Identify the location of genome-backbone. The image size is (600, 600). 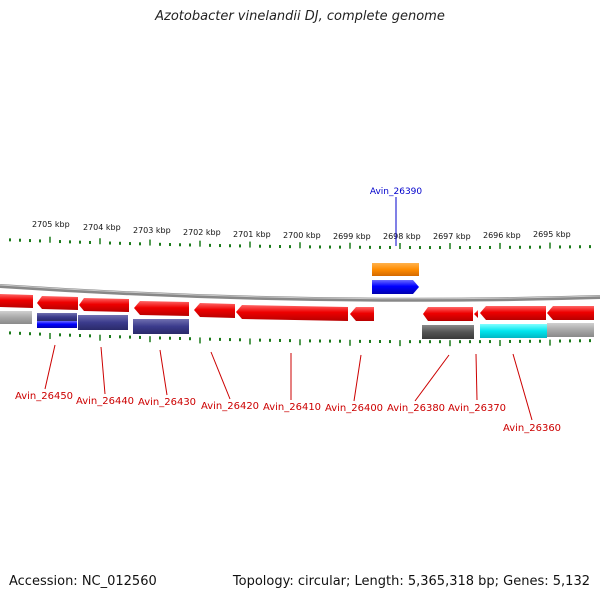
(300, 293).